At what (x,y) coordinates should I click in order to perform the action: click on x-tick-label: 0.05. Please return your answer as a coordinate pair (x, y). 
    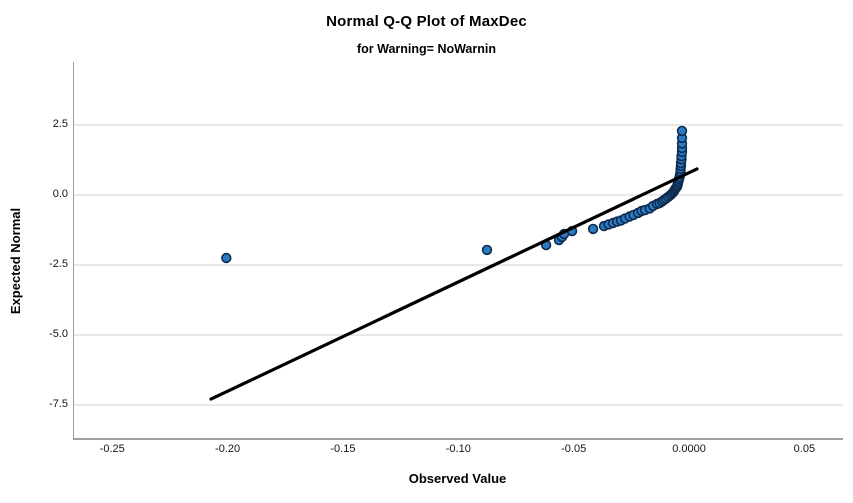
    Looking at the image, I should click on (804, 449).